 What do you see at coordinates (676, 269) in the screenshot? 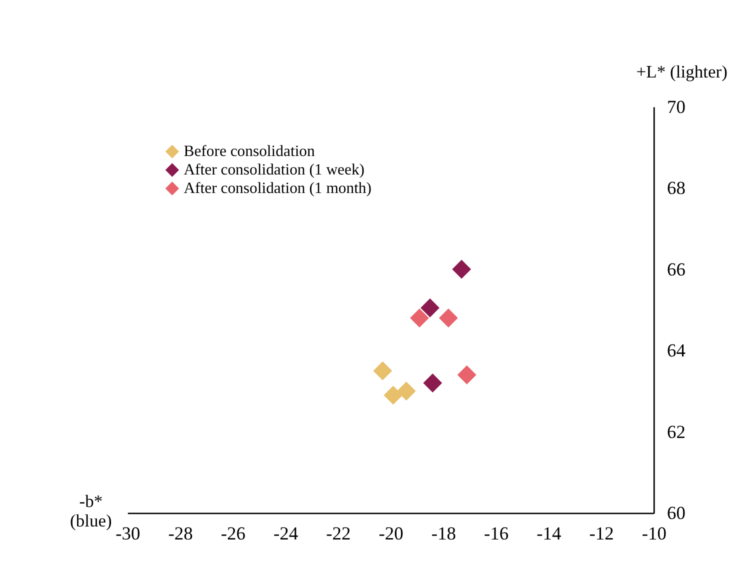
I see `y-tick-label: 66` at bounding box center [676, 269].